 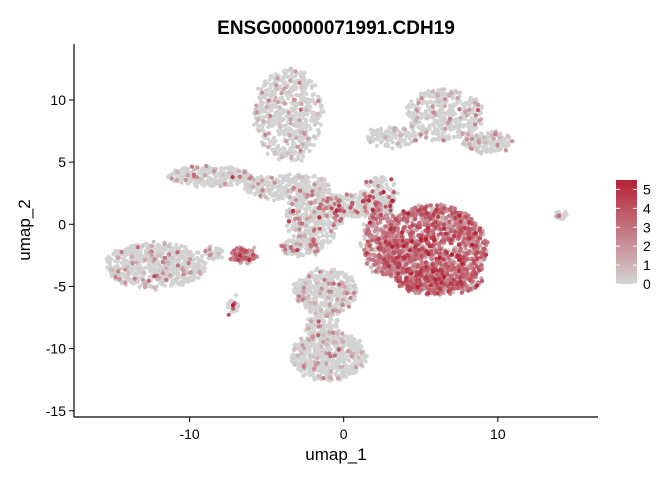 I want to click on plot-title: ENSG00000071991.CDH19, so click(x=336, y=28).